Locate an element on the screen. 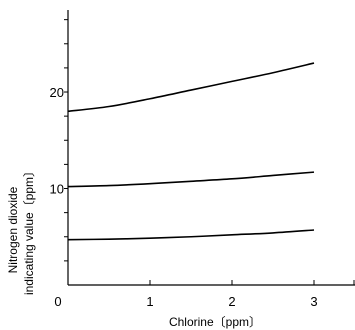 The image size is (355, 330). y-tick-label: 10 is located at coordinates (57, 189).